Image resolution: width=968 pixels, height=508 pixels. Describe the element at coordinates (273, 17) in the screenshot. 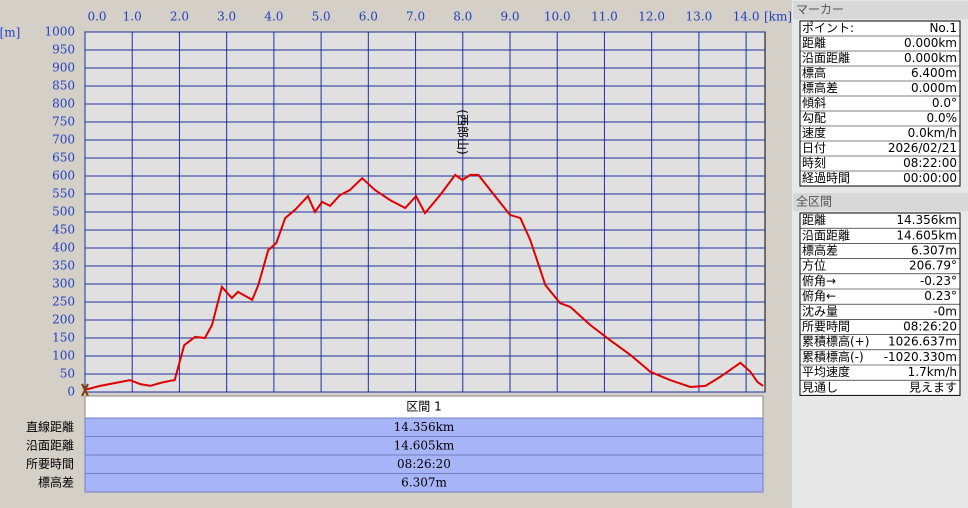

I see `x-tick-label: 4.0` at that location.